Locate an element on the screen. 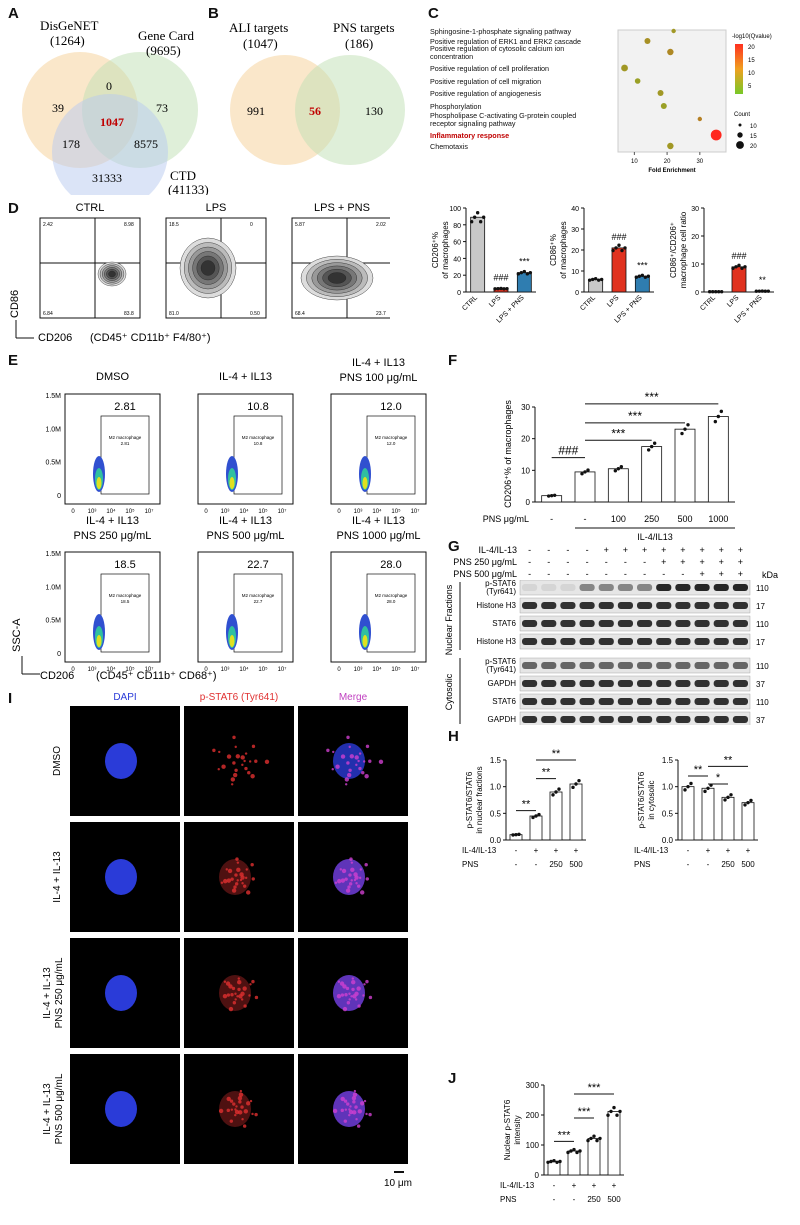 Image resolution: width=800 pixels, height=1225 pixels. size-legend-title: Count is located at coordinates (742, 115).